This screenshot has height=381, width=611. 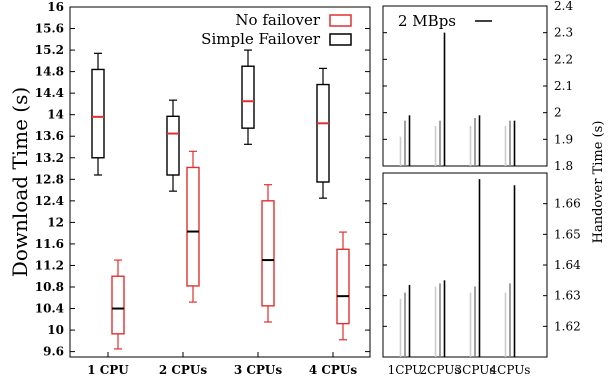 I want to click on handover-bottom-frame, so click(x=465, y=265).